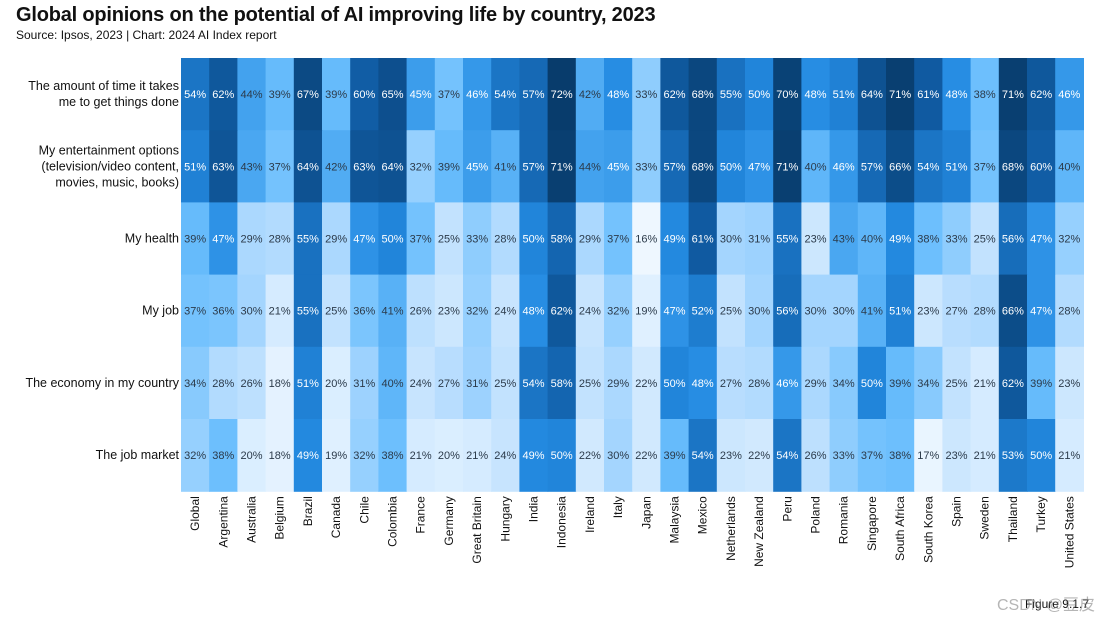 Image resolution: width=1101 pixels, height=623 pixels. Describe the element at coordinates (618, 507) in the screenshot. I see `column-label: Italy` at that location.